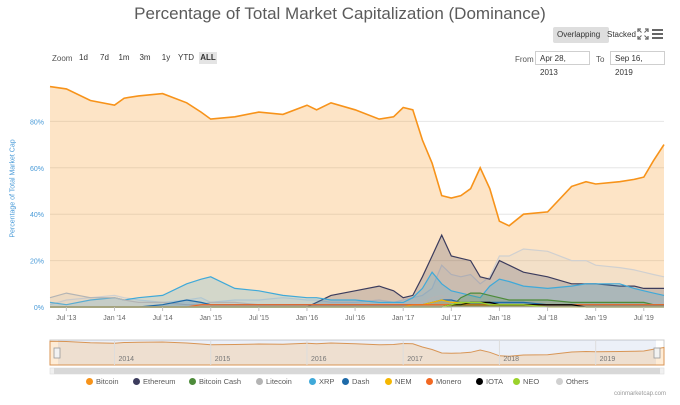 This screenshot has width=680, height=405. Describe the element at coordinates (415, 359) in the screenshot. I see `navigator-tick-label: 2017` at that location.